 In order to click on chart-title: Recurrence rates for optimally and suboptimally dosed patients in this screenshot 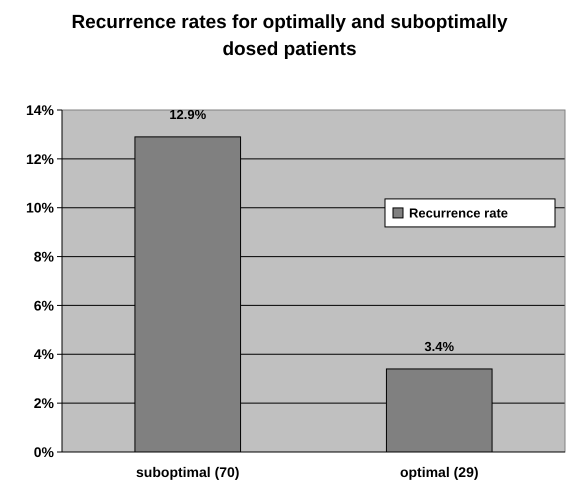, I will do `click(289, 36)`.